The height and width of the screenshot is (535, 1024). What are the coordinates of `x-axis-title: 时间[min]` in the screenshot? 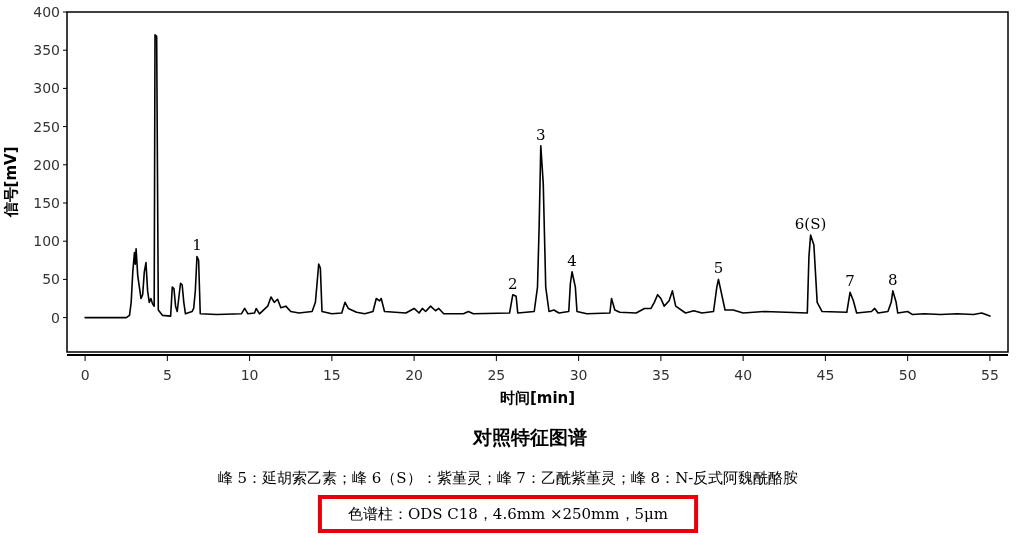 It's located at (537, 398).